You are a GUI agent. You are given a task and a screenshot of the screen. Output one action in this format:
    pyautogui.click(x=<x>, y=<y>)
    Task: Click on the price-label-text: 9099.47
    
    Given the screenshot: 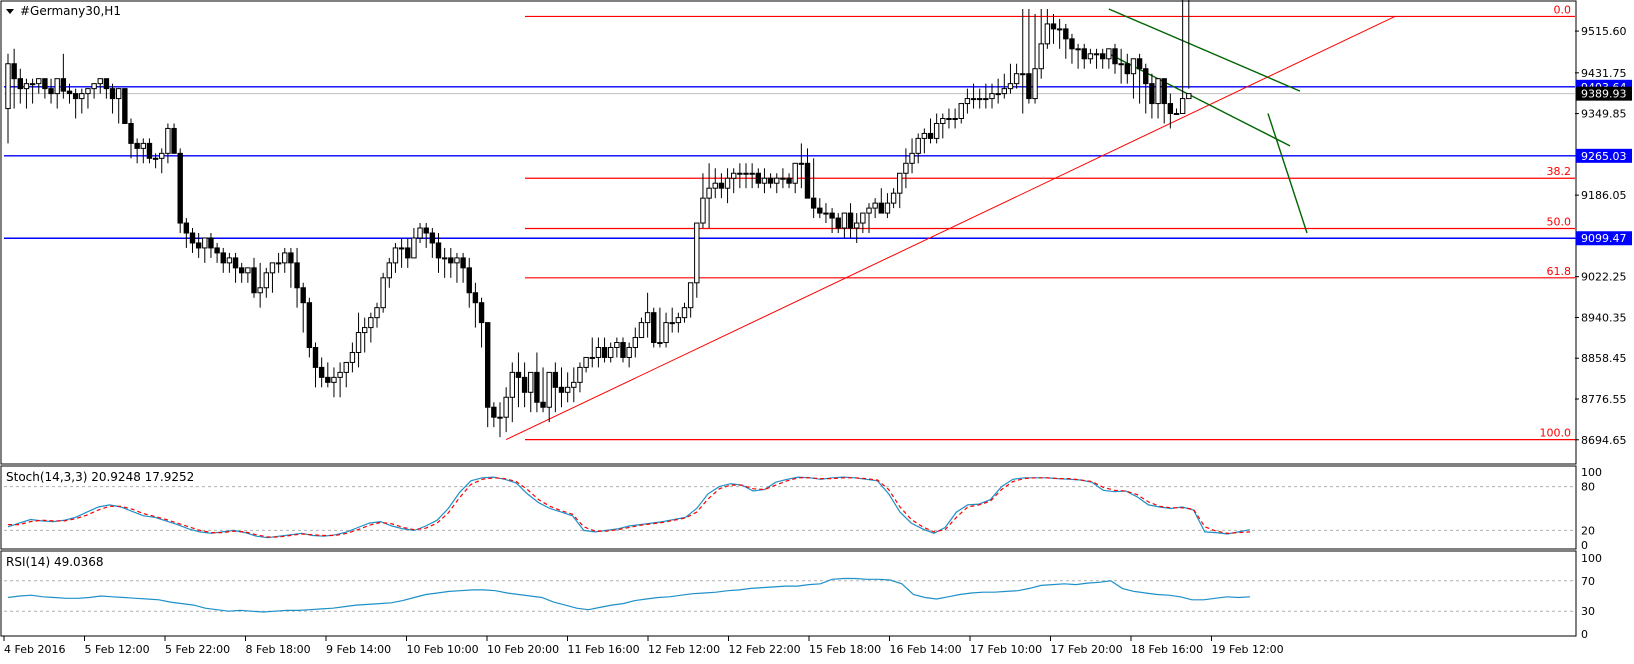 What is the action you would take?
    pyautogui.click(x=1604, y=238)
    